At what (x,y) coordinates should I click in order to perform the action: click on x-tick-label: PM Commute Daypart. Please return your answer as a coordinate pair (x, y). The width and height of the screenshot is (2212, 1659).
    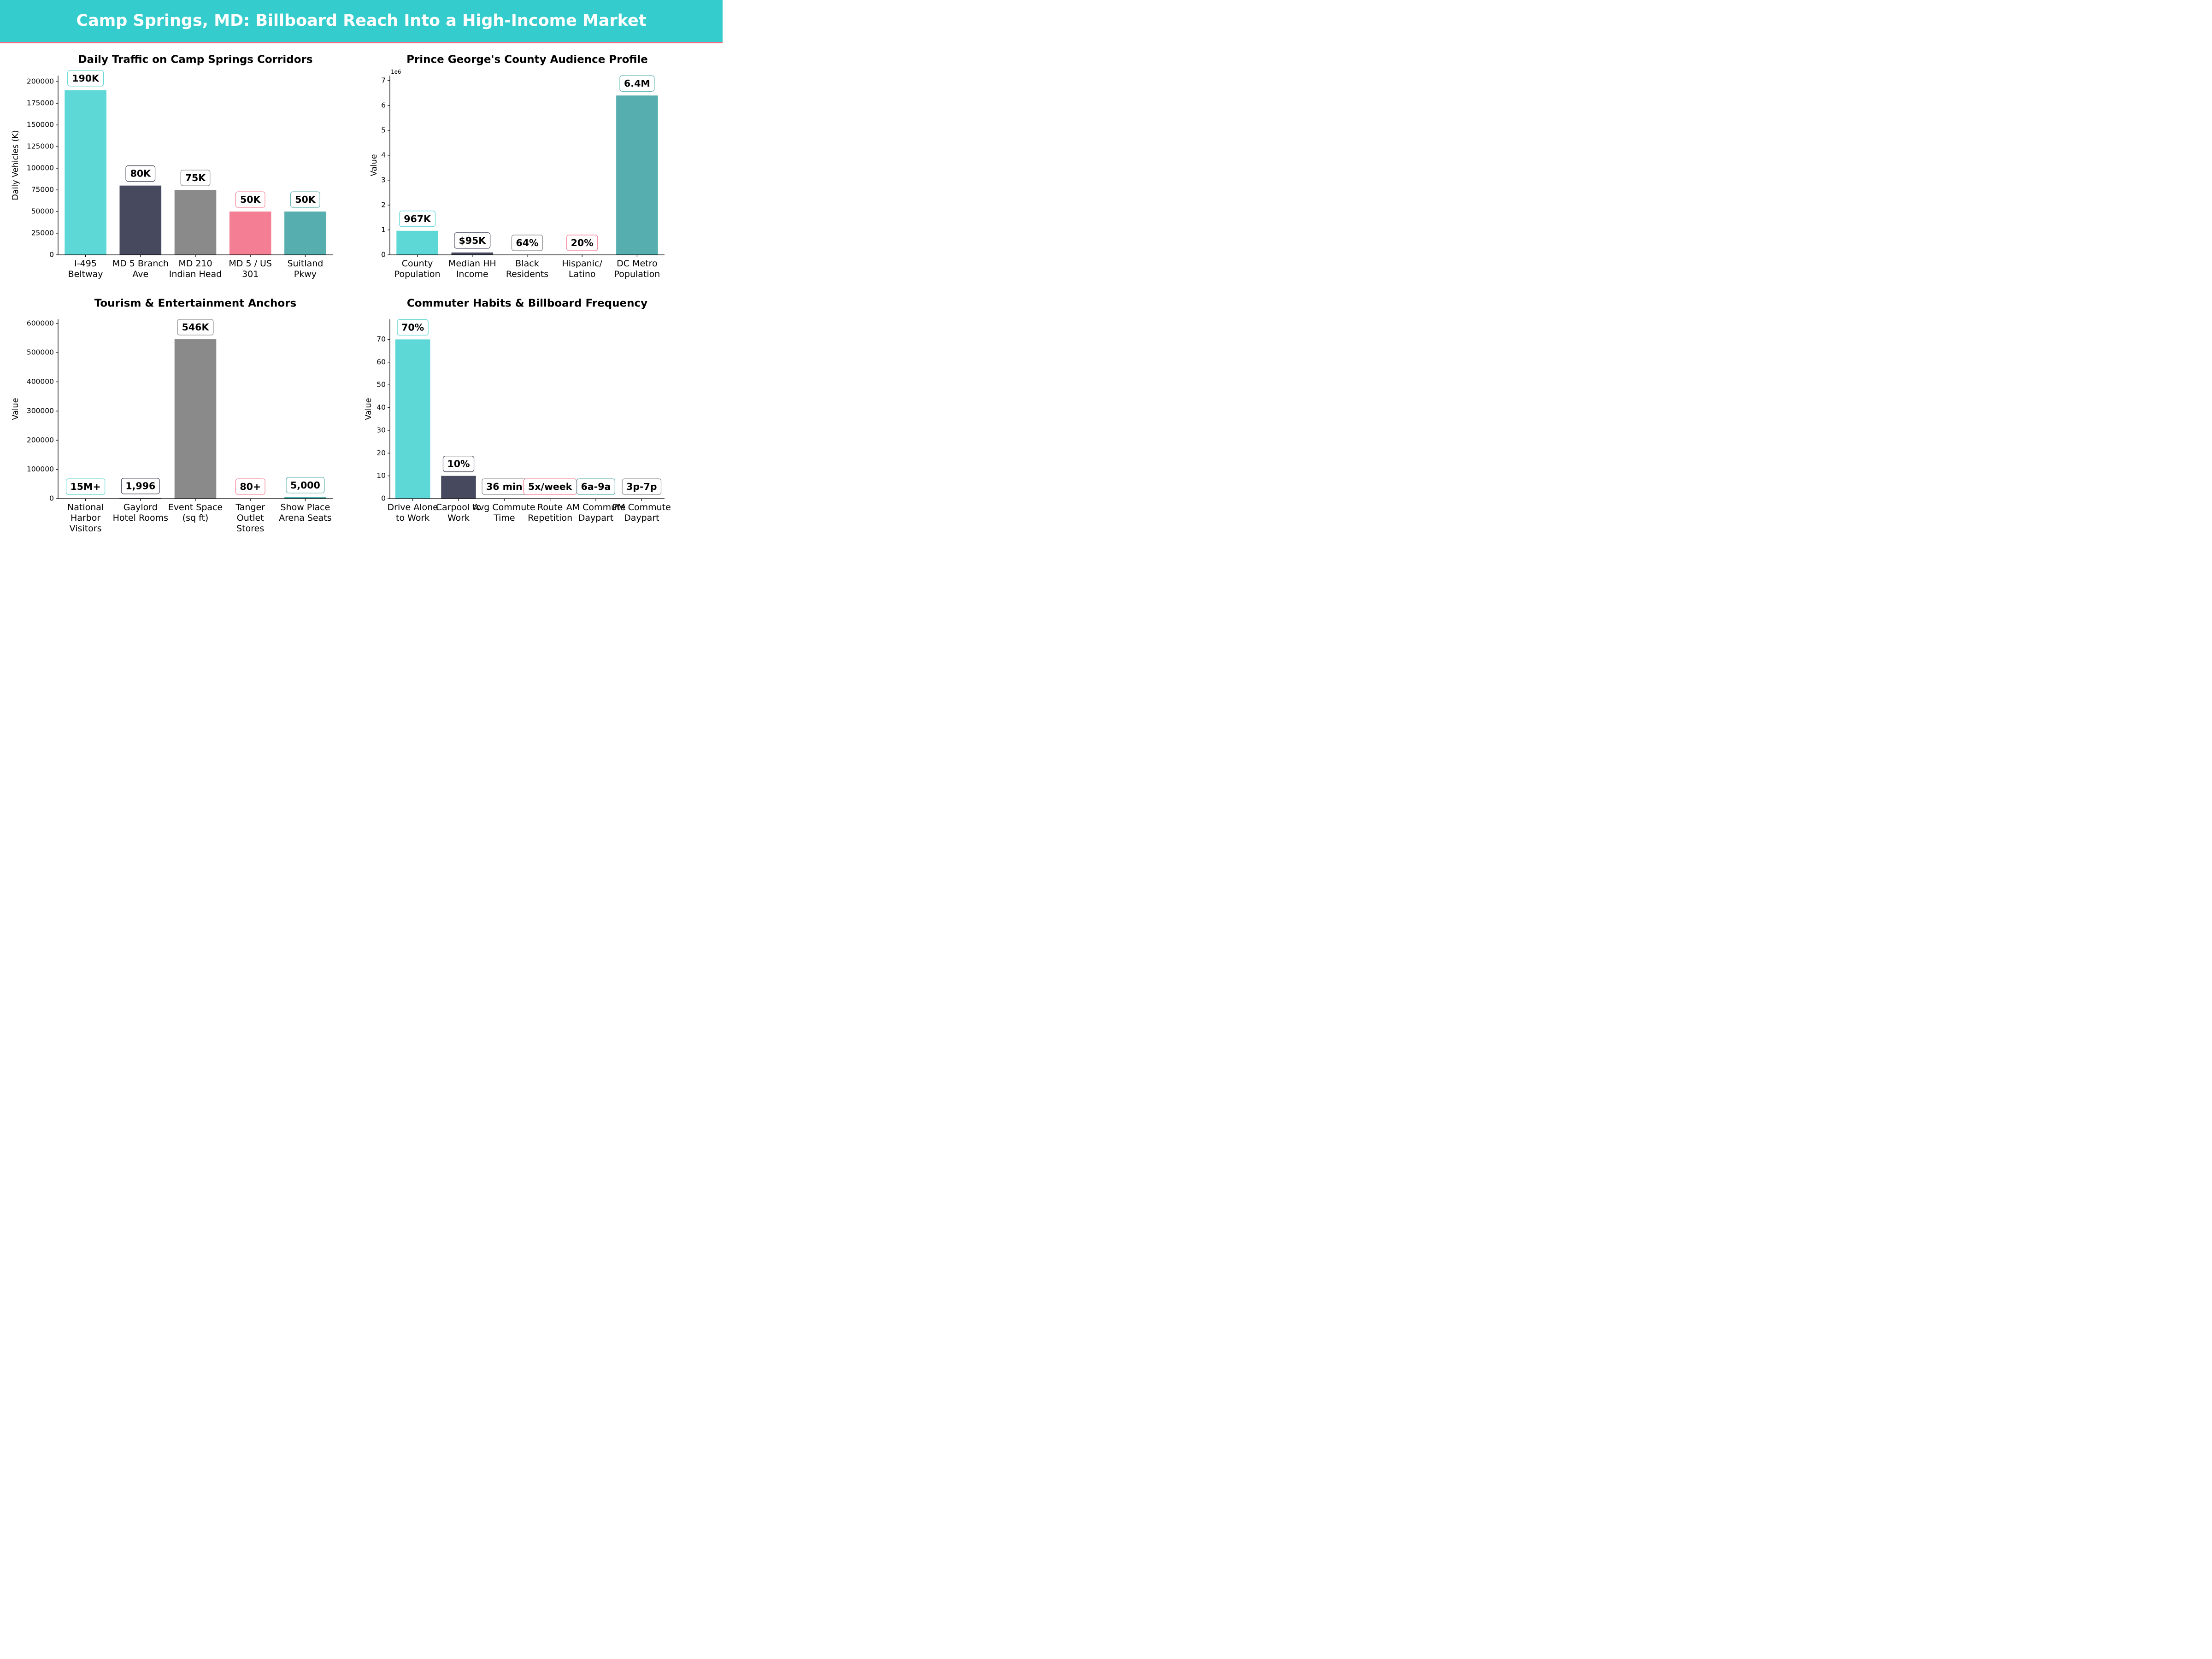
    Looking at the image, I should click on (641, 512).